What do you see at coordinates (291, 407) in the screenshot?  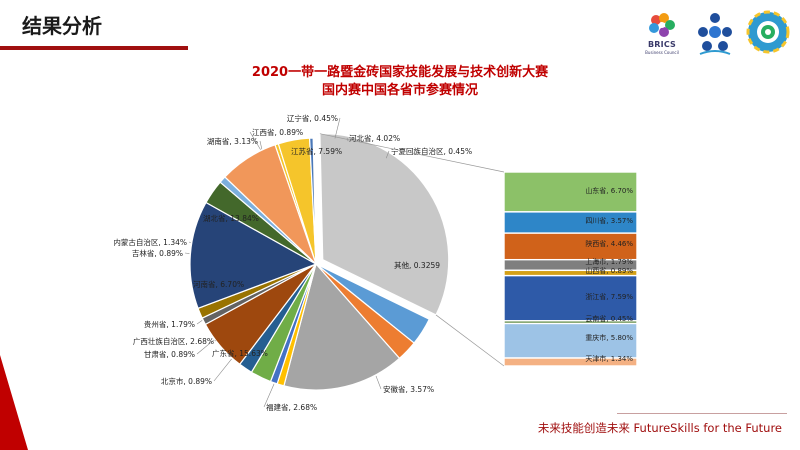 I see `slice-label: 福建省, 2.68%` at bounding box center [291, 407].